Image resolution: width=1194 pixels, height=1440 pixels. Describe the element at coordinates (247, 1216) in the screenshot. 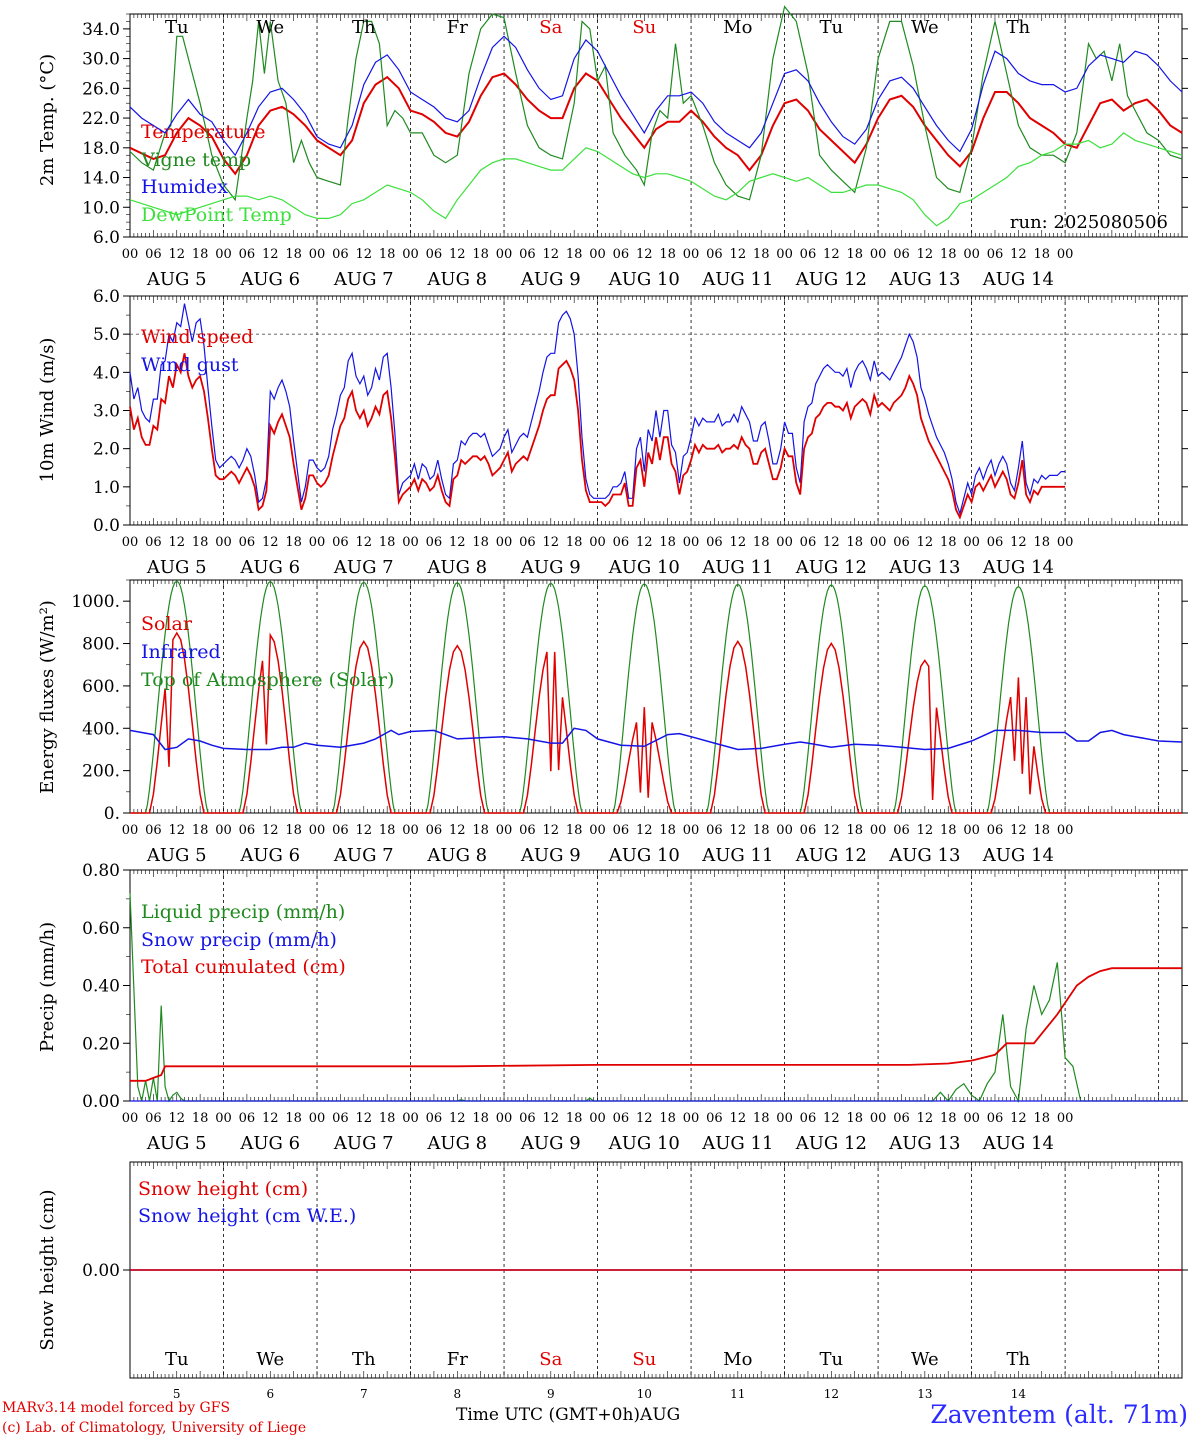

I see `legend-snow-height-cm-w-e-: Snow height (cm W.E.)` at that location.